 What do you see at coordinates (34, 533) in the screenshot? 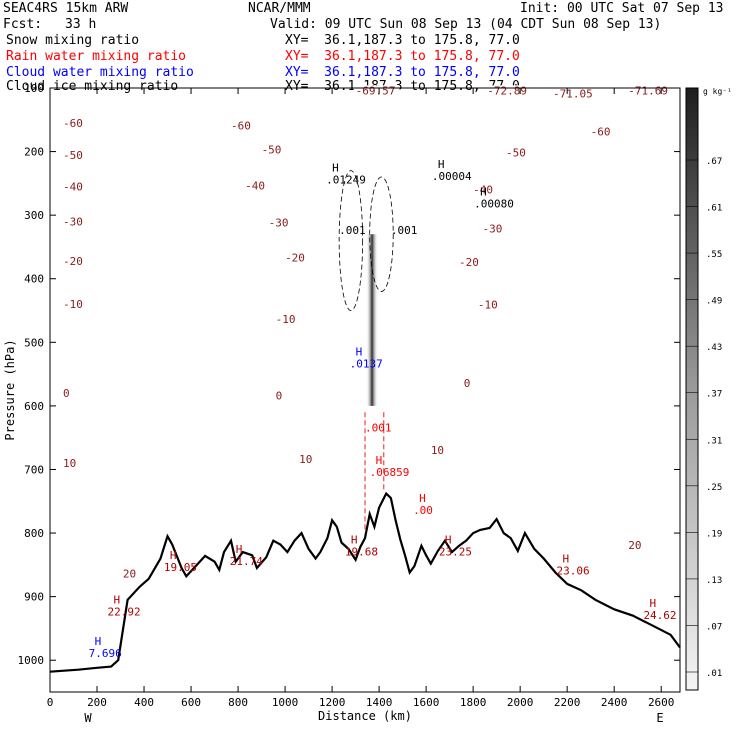
I see `y-tick-label: 800` at bounding box center [34, 533].